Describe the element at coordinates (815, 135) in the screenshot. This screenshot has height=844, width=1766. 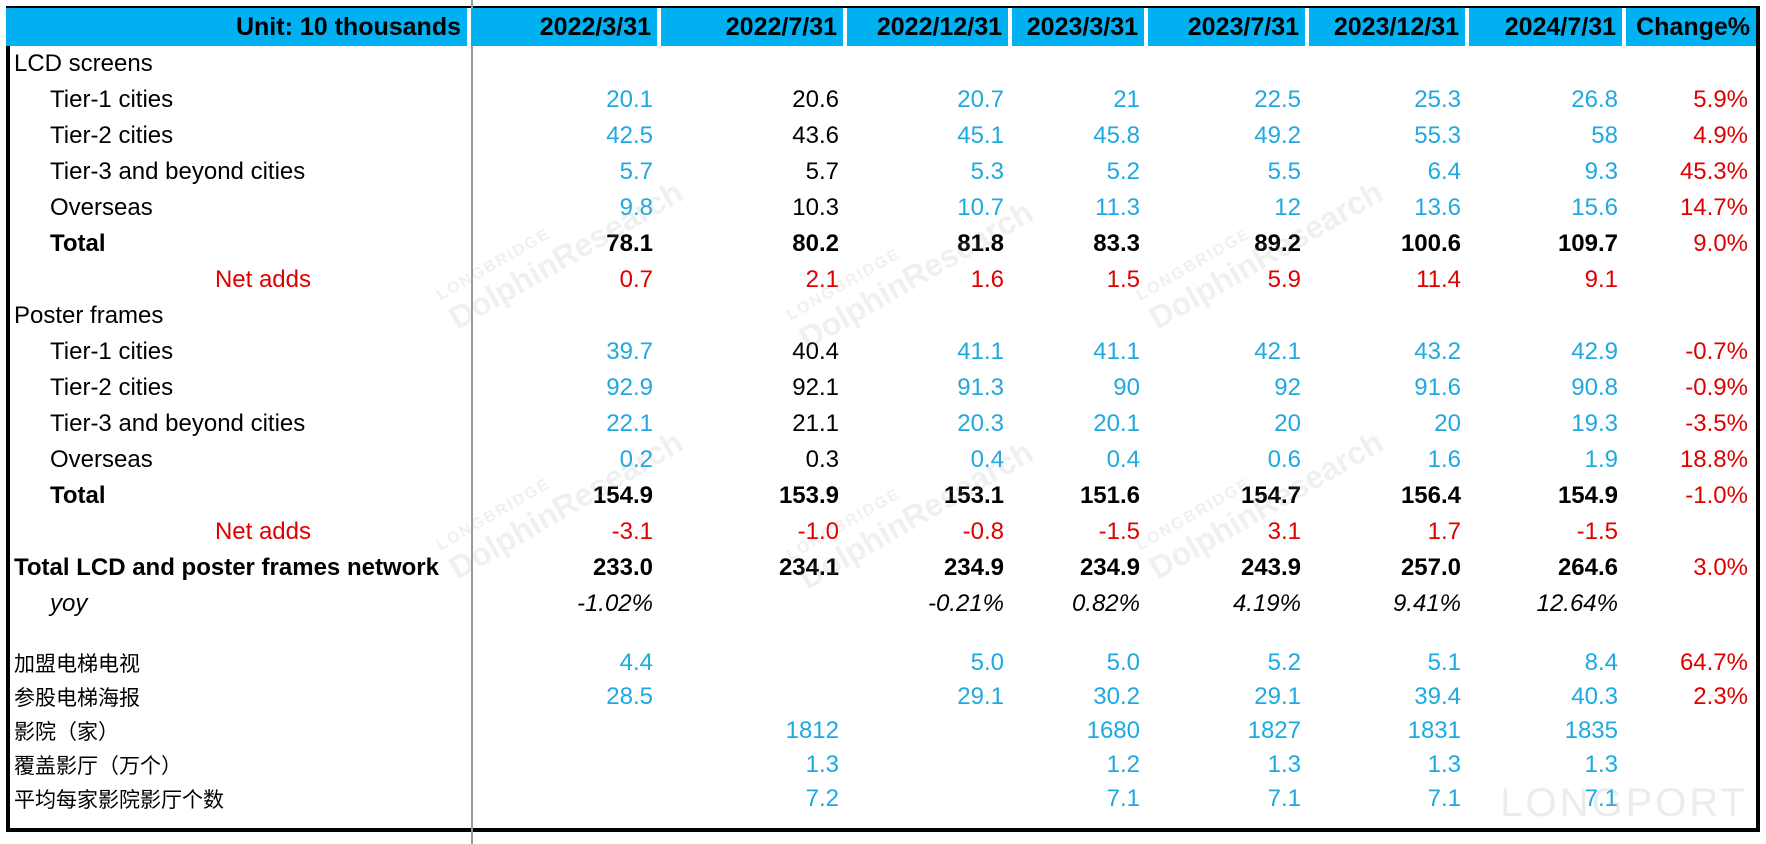
I see `table-cell: 43.6` at that location.